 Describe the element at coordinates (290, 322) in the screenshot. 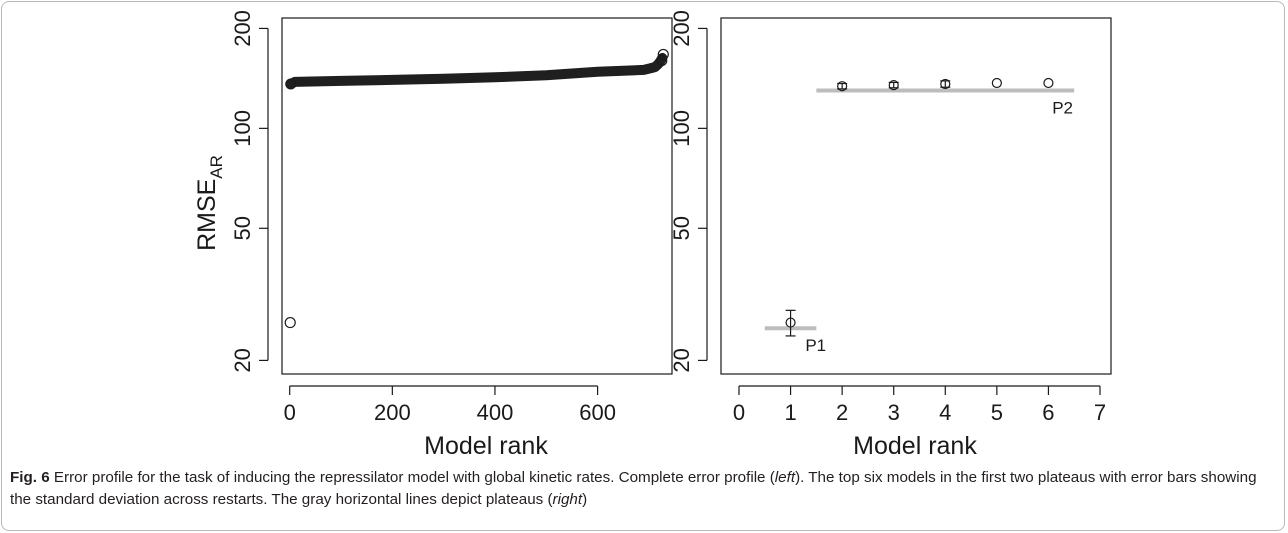

I see `best-model-point` at that location.